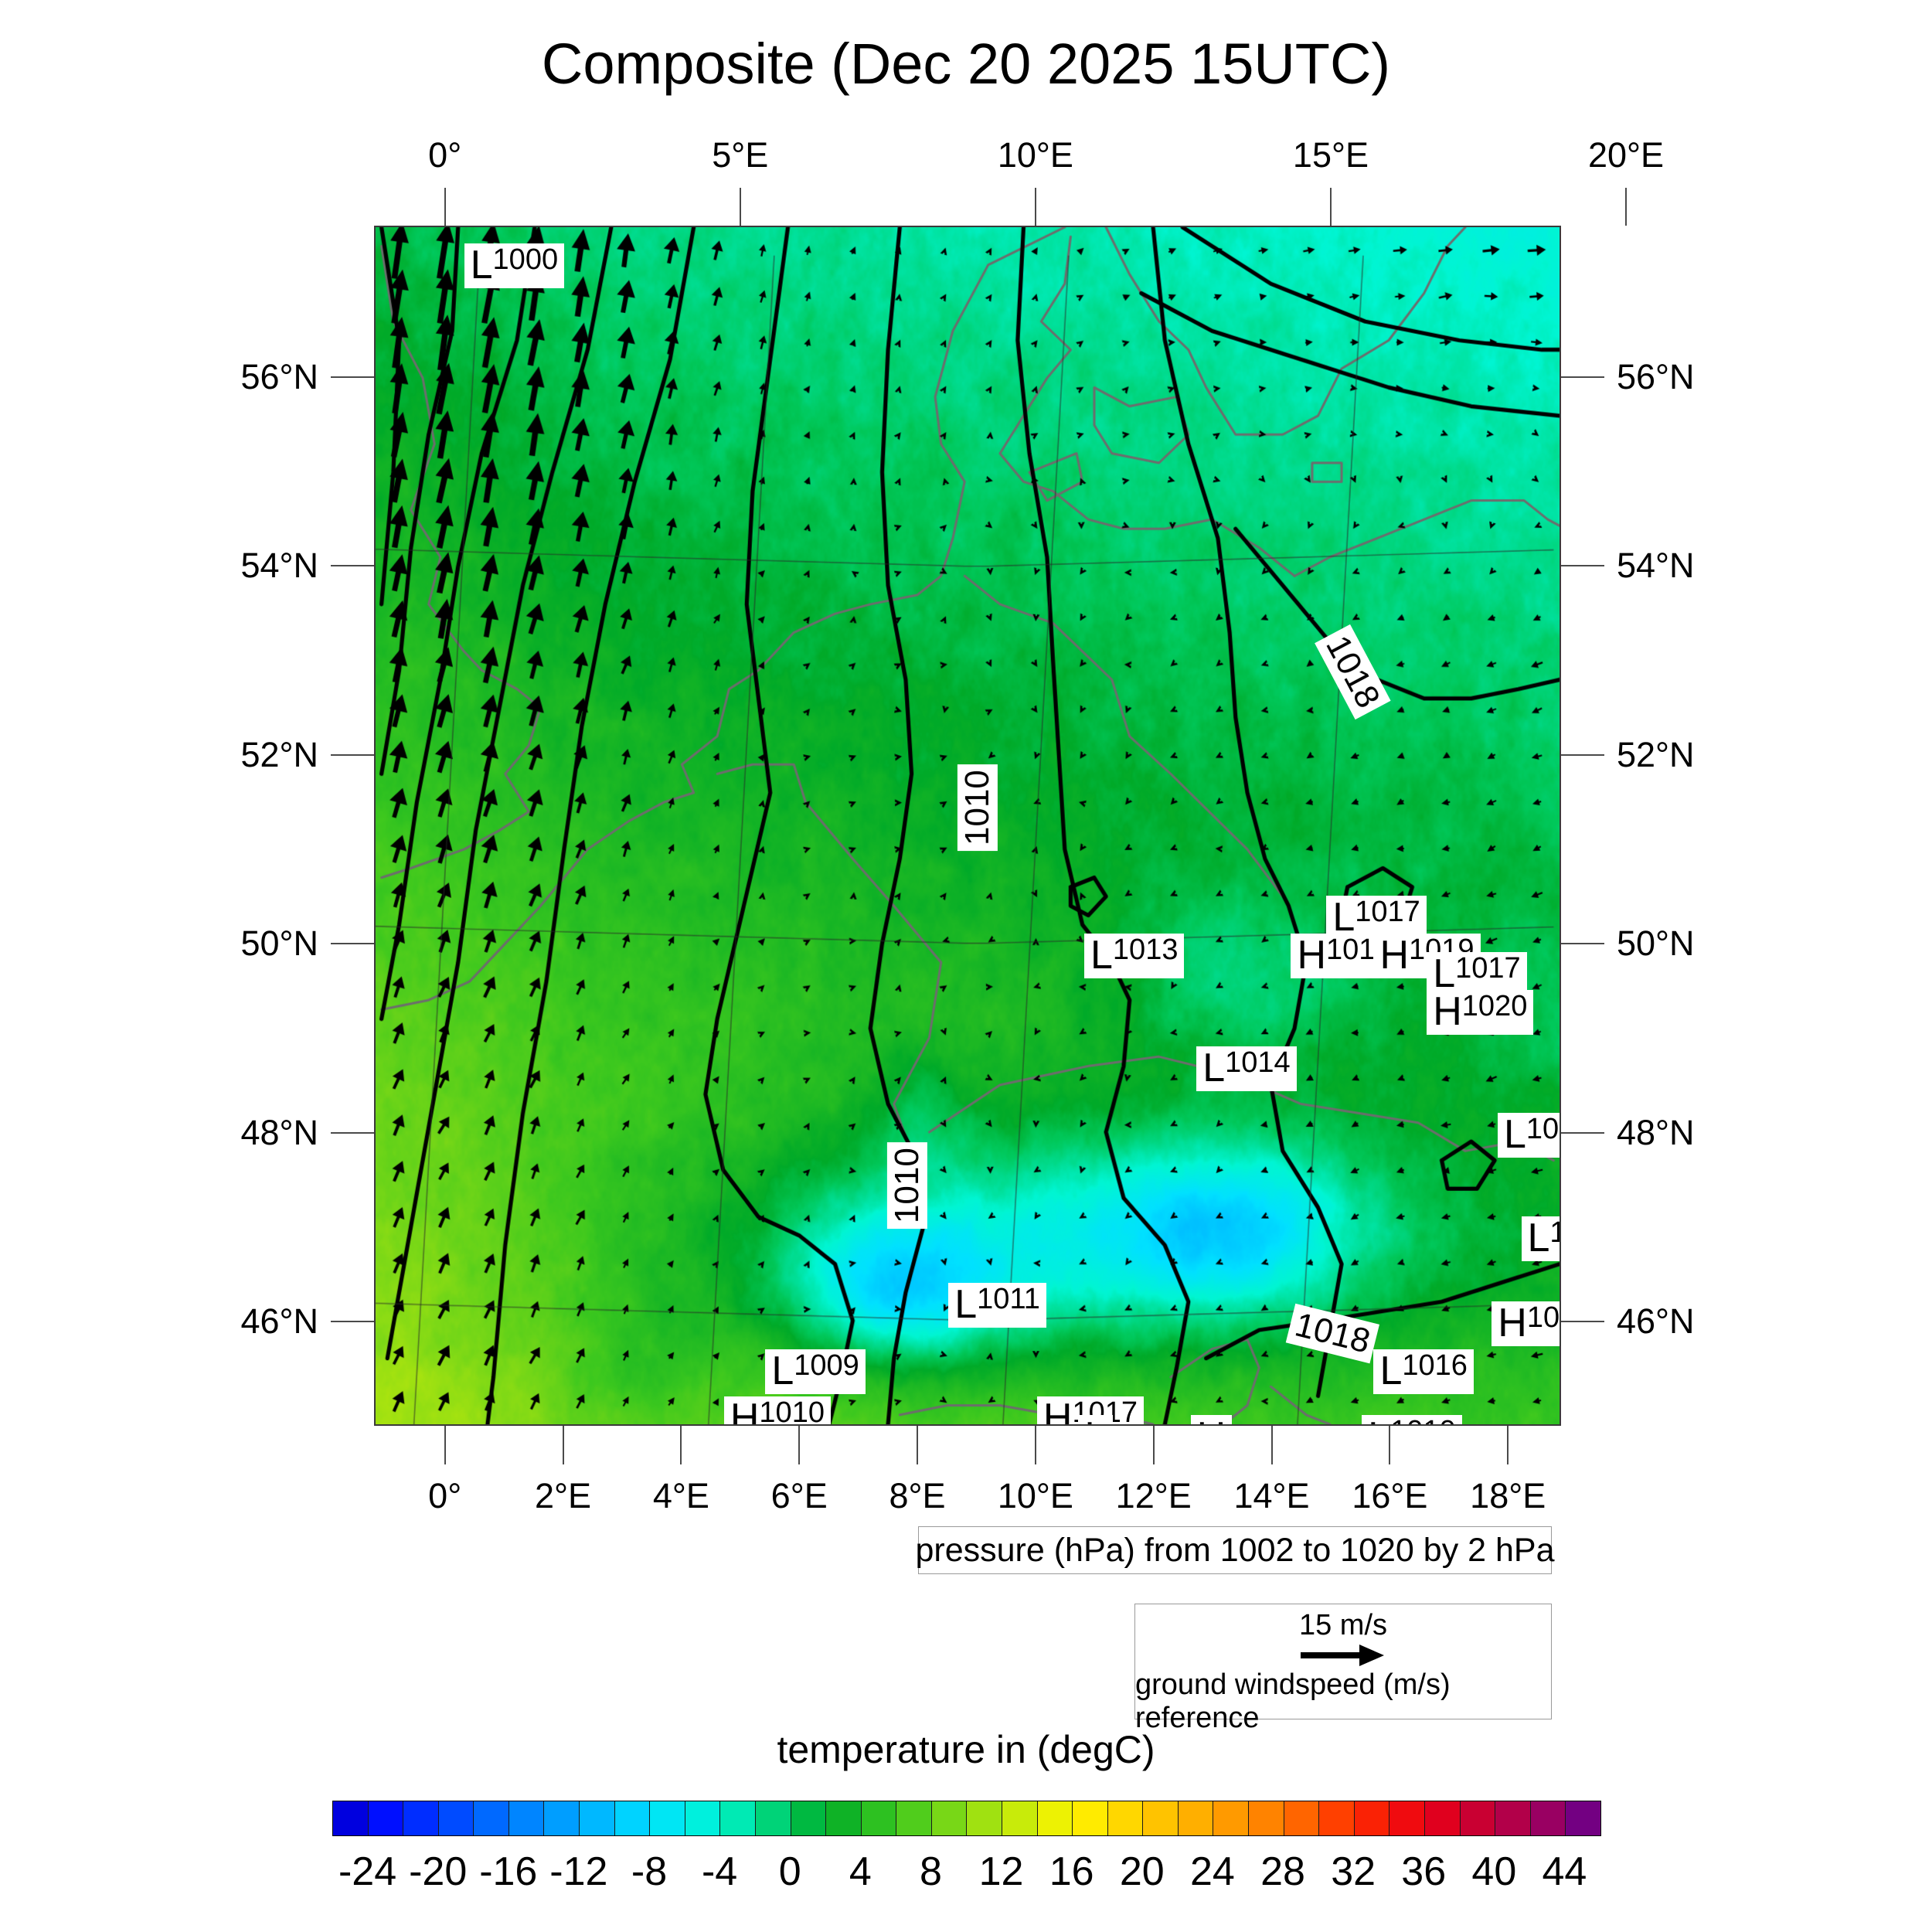 The image size is (1932, 1932). Describe the element at coordinates (1656, 376) in the screenshot. I see `axis-tick-right-0: 56°N` at that location.